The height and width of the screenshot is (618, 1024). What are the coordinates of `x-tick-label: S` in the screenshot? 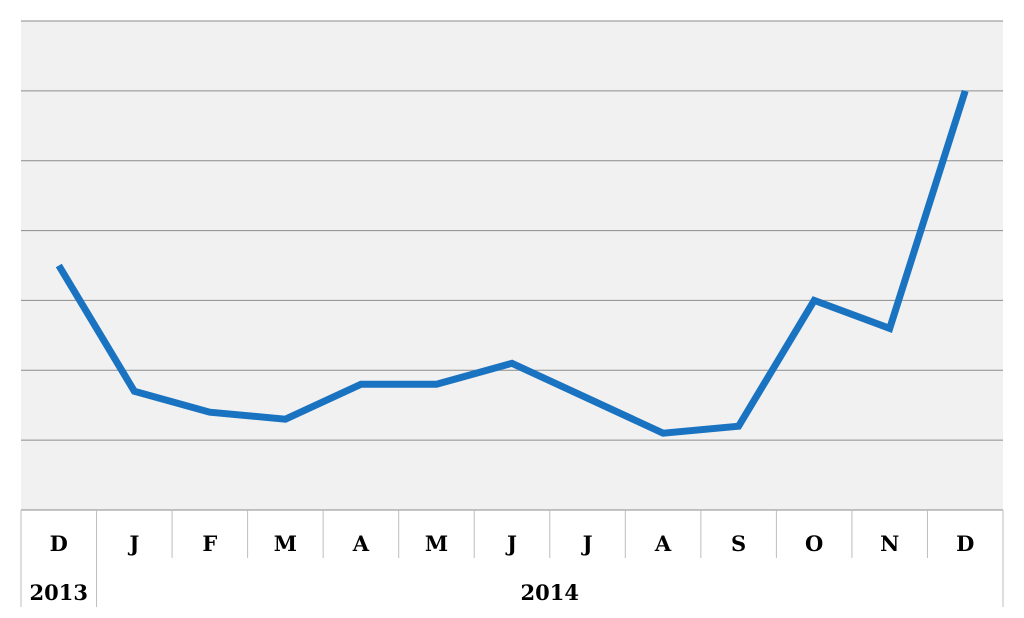 It's located at (738, 543).